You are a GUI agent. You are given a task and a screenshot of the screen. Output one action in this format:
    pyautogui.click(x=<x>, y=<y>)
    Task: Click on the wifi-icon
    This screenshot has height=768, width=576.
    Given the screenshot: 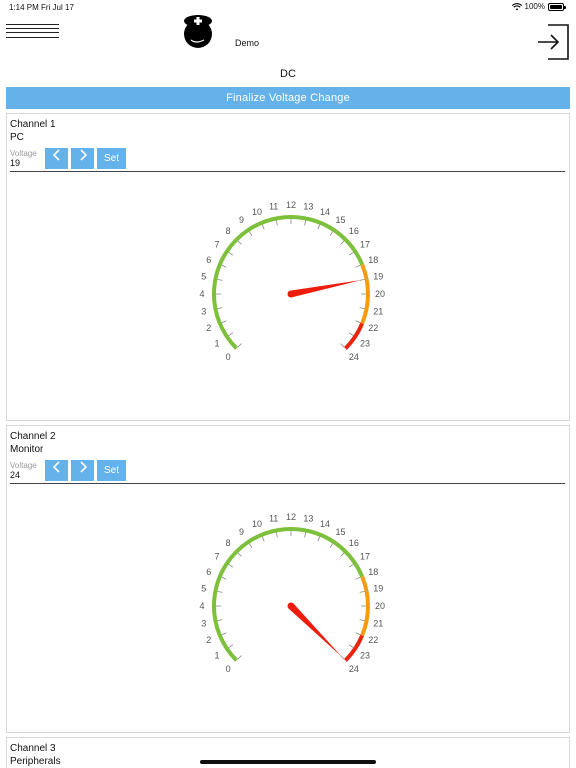 What is the action you would take?
    pyautogui.click(x=516, y=6)
    